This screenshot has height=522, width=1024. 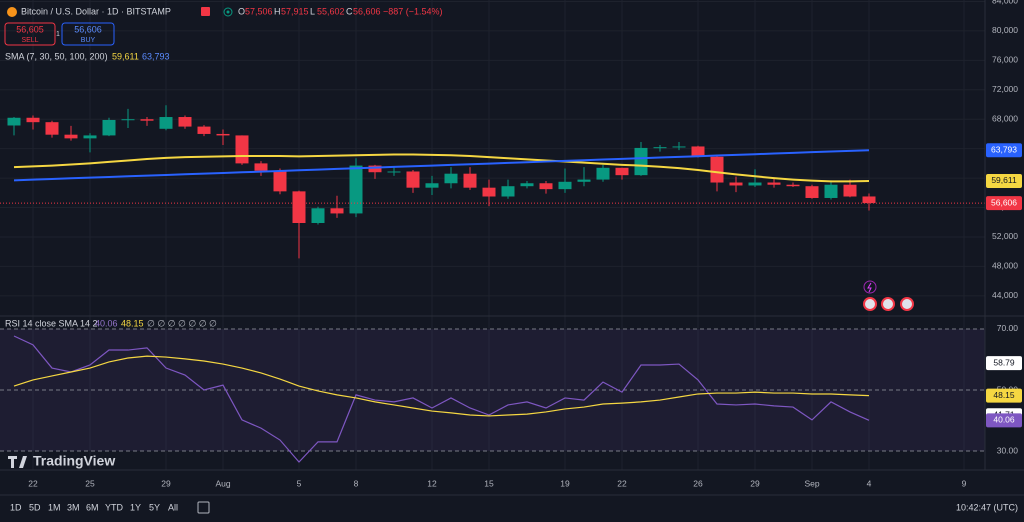 What do you see at coordinates (29, 40) in the screenshot?
I see `sell-label: SELL` at bounding box center [29, 40].